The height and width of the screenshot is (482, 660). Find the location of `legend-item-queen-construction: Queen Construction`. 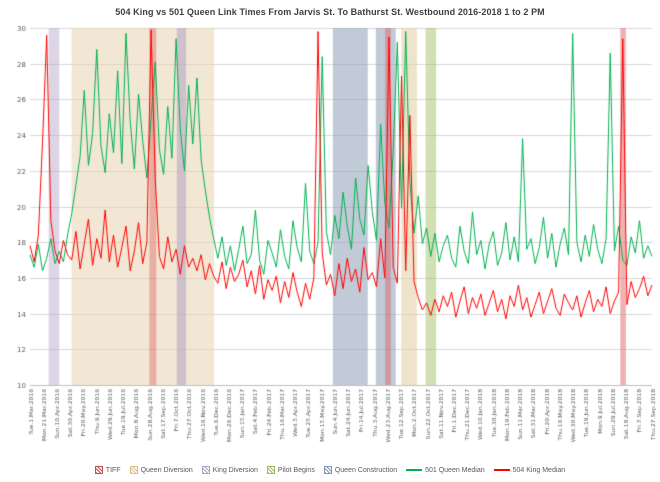

legend-item-queen-construction: Queen Construction is located at coordinates (360, 470).